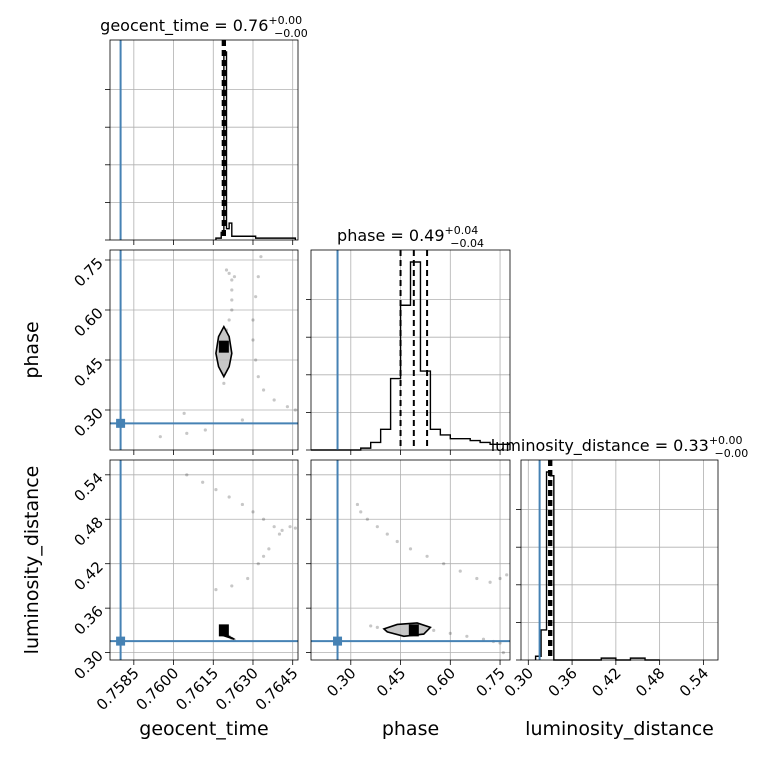  I want to click on title-minus-luminosity-distance: −0.00, so click(732, 453).